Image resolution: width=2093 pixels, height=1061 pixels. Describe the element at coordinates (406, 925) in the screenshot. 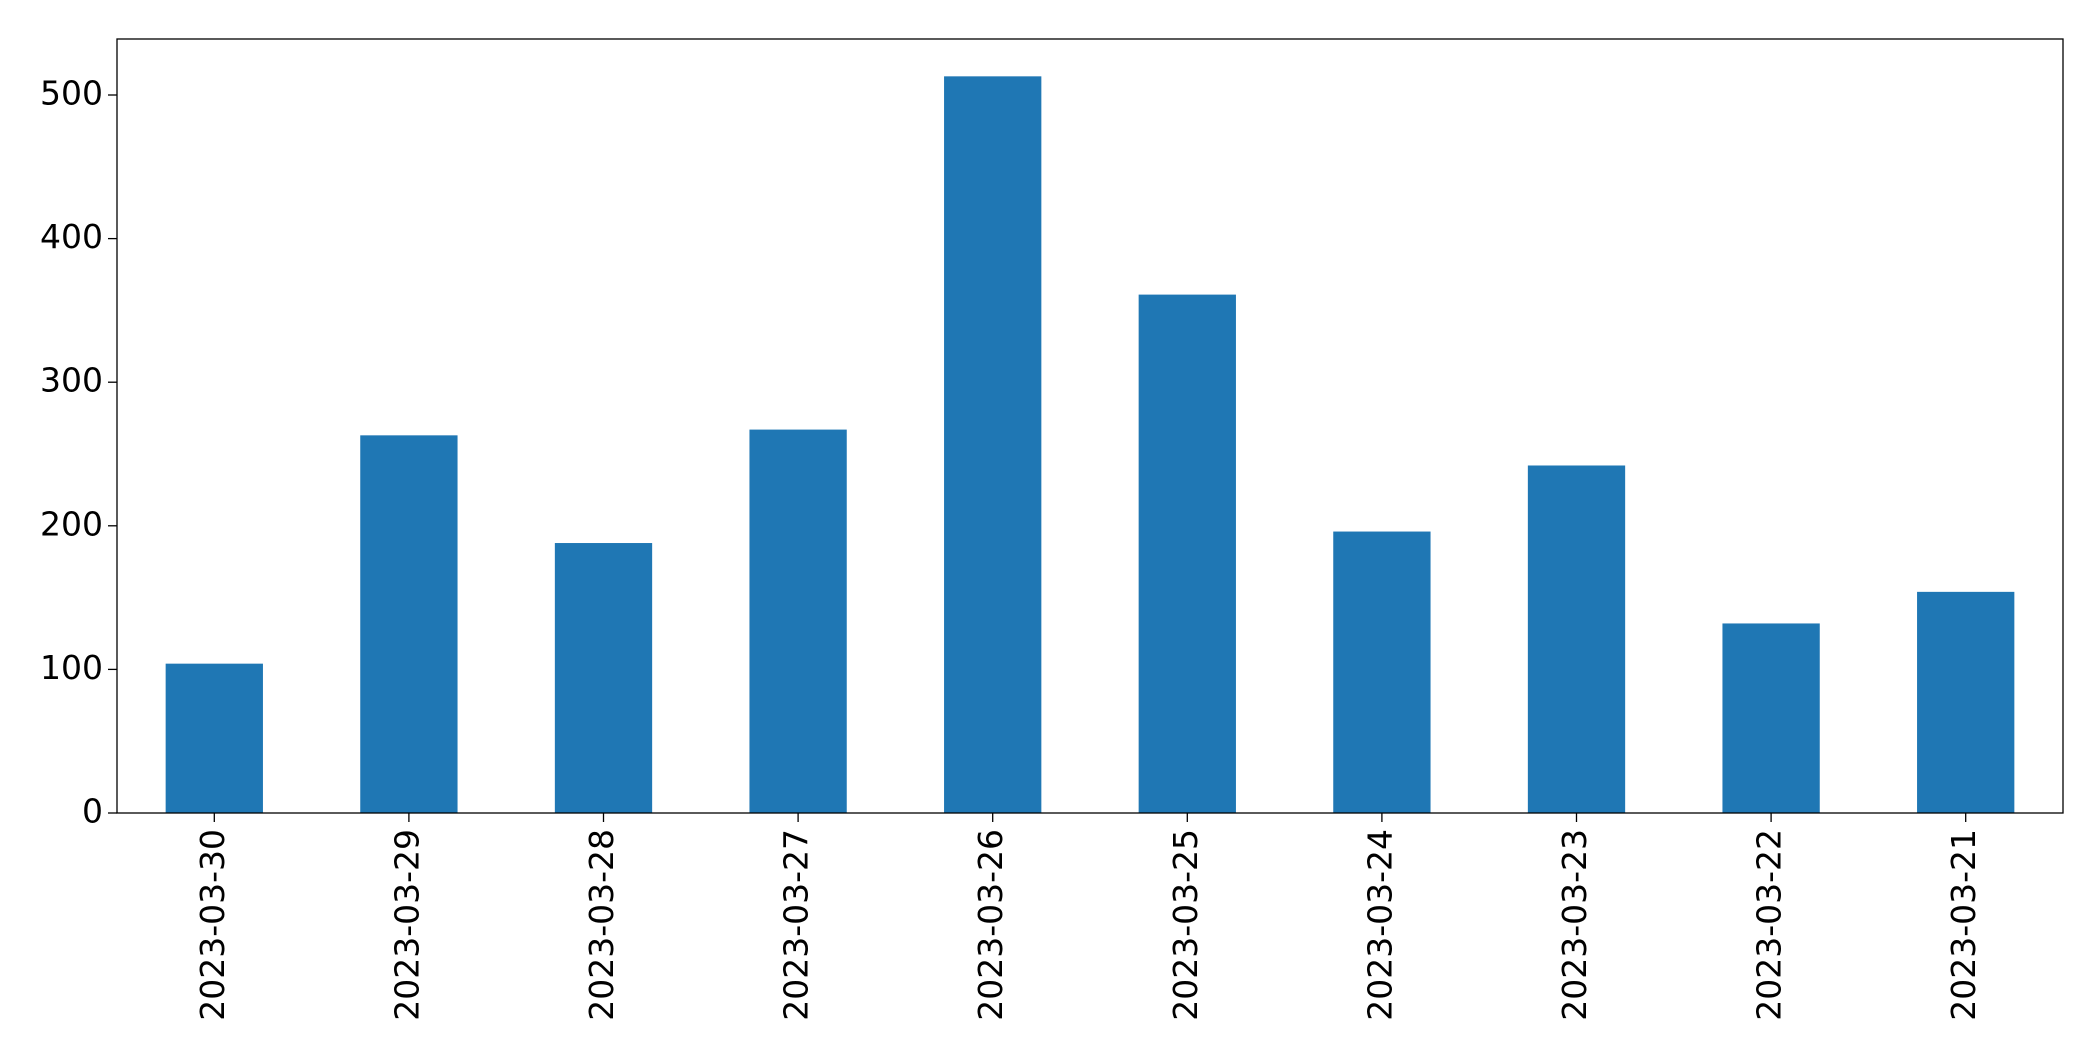

I see `x-tick-label: 2023-03-29` at that location.